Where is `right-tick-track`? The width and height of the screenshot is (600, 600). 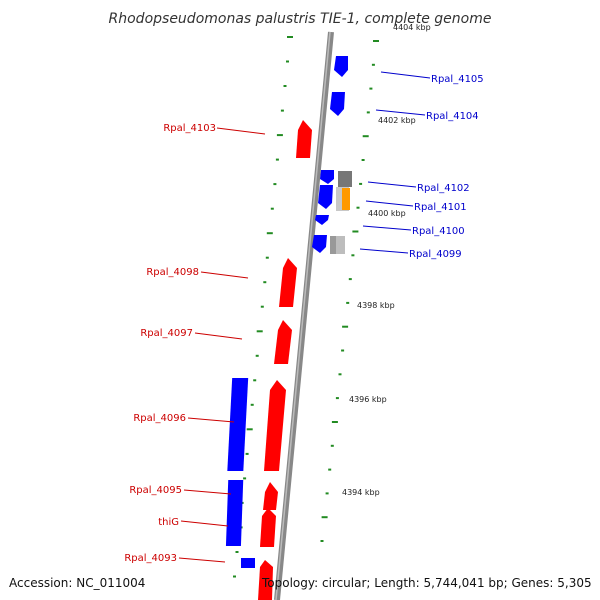 right-tick-track is located at coordinates (349, 291).